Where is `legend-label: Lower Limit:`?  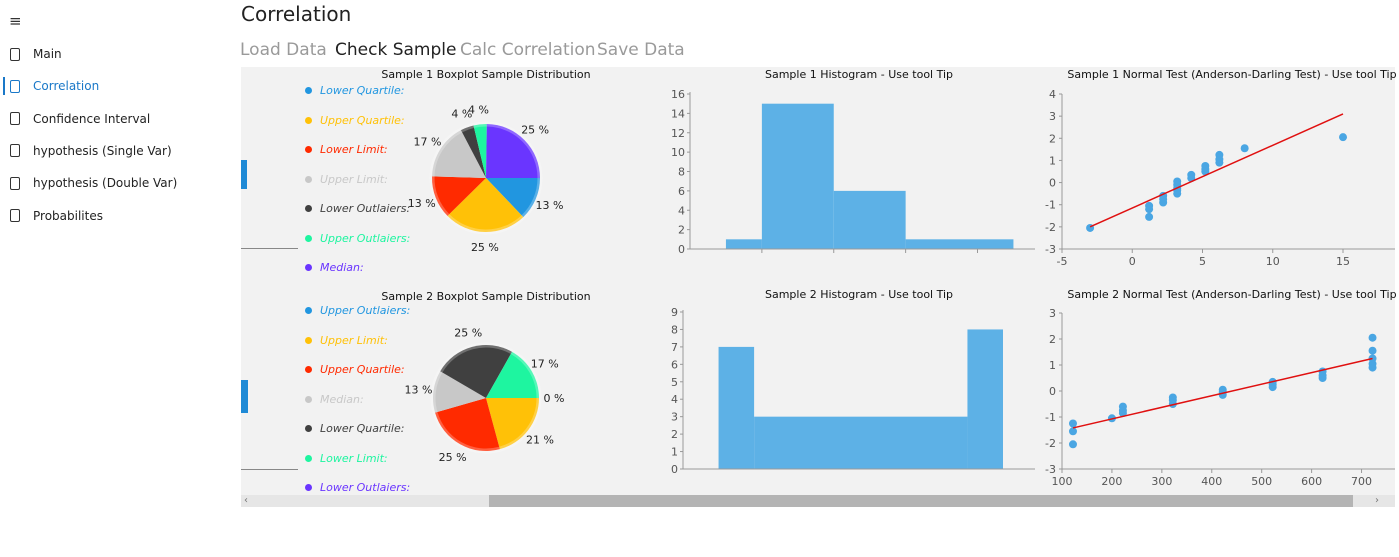 legend-label: Lower Limit: is located at coordinates (354, 149).